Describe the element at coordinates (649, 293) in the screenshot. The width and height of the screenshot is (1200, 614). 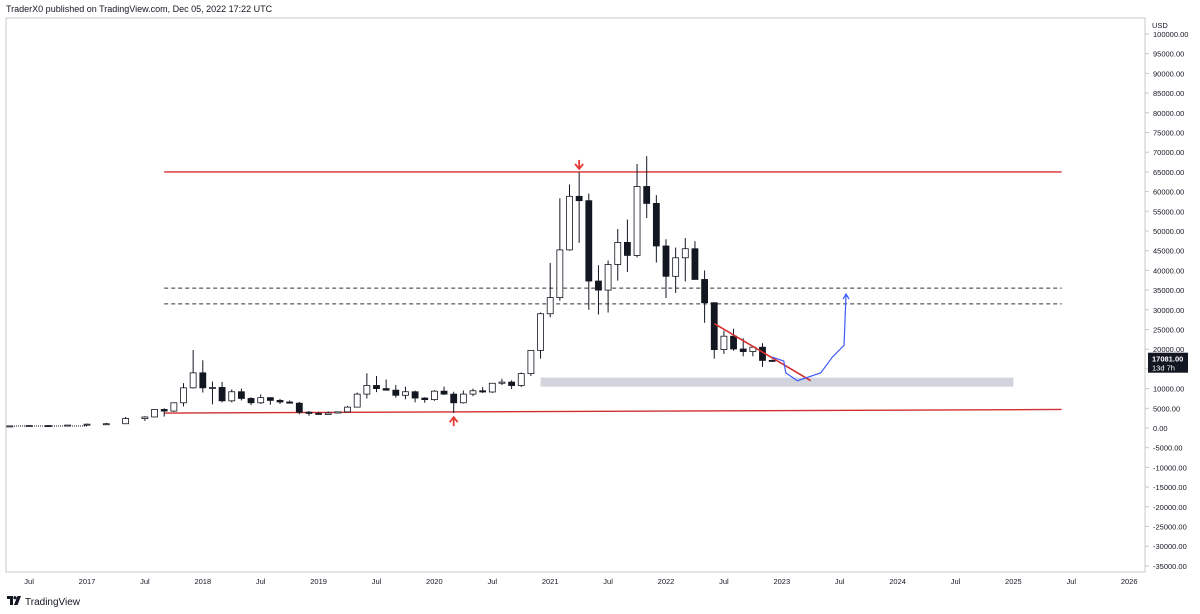
I see `drawings-layer` at that location.